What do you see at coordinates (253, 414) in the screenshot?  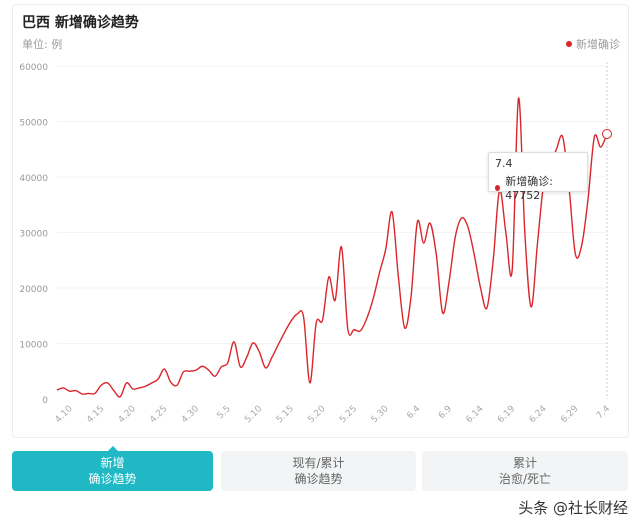 I see `x-tick-label: 5.10` at bounding box center [253, 414].